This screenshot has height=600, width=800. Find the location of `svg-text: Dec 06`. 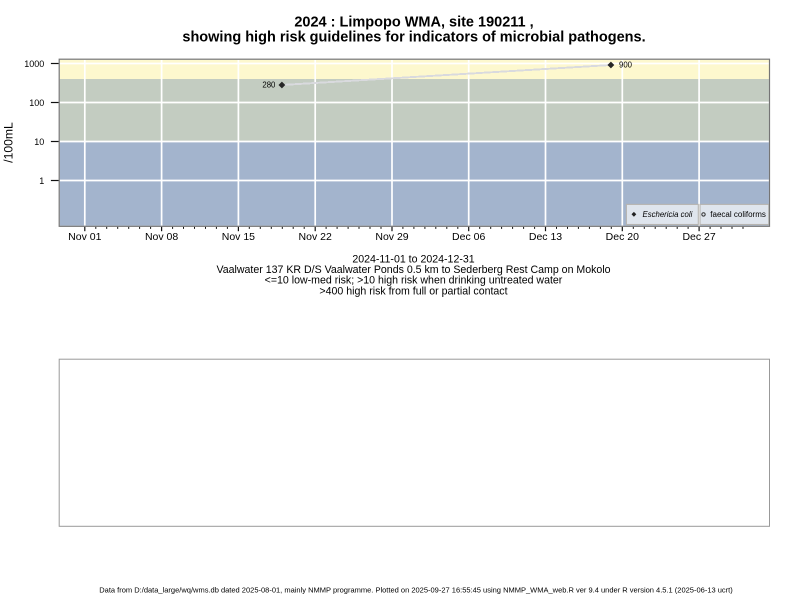

svg-text: Dec 06 is located at coordinates (468, 237).